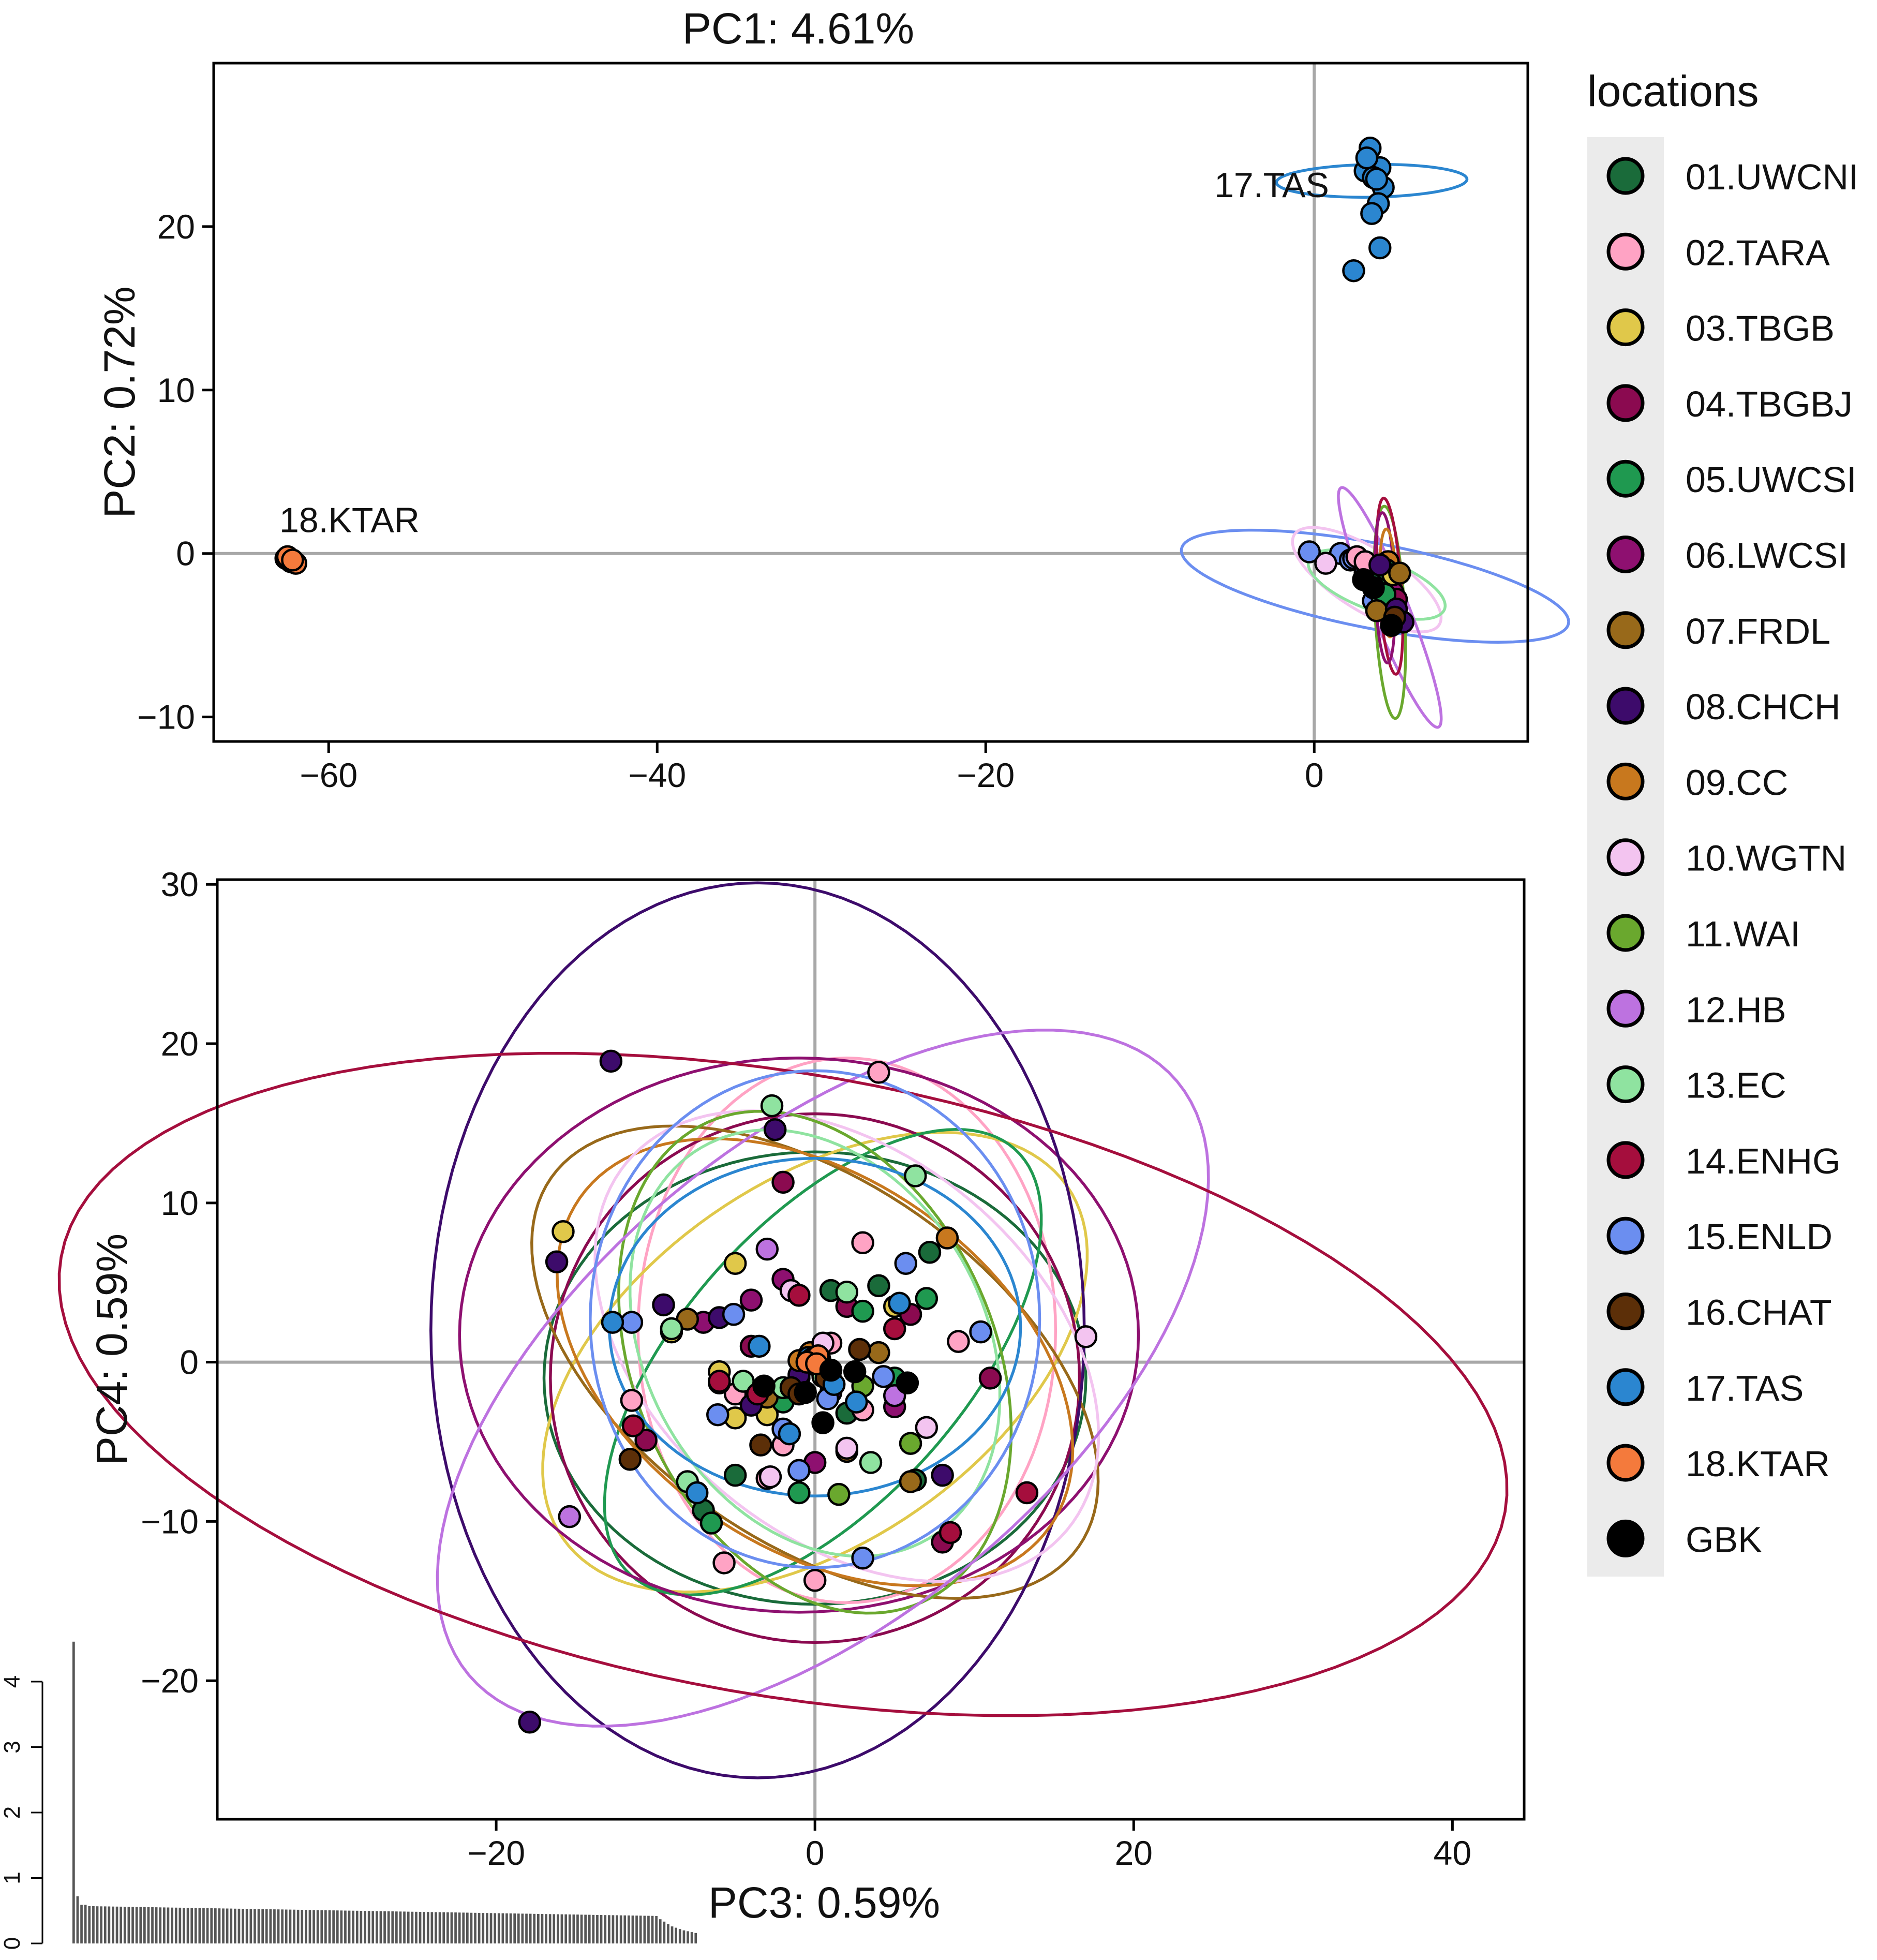 This screenshot has height=1960, width=1877. What do you see at coordinates (1625, 478) in the screenshot?
I see `legend-key-05-uwcsi` at bounding box center [1625, 478].